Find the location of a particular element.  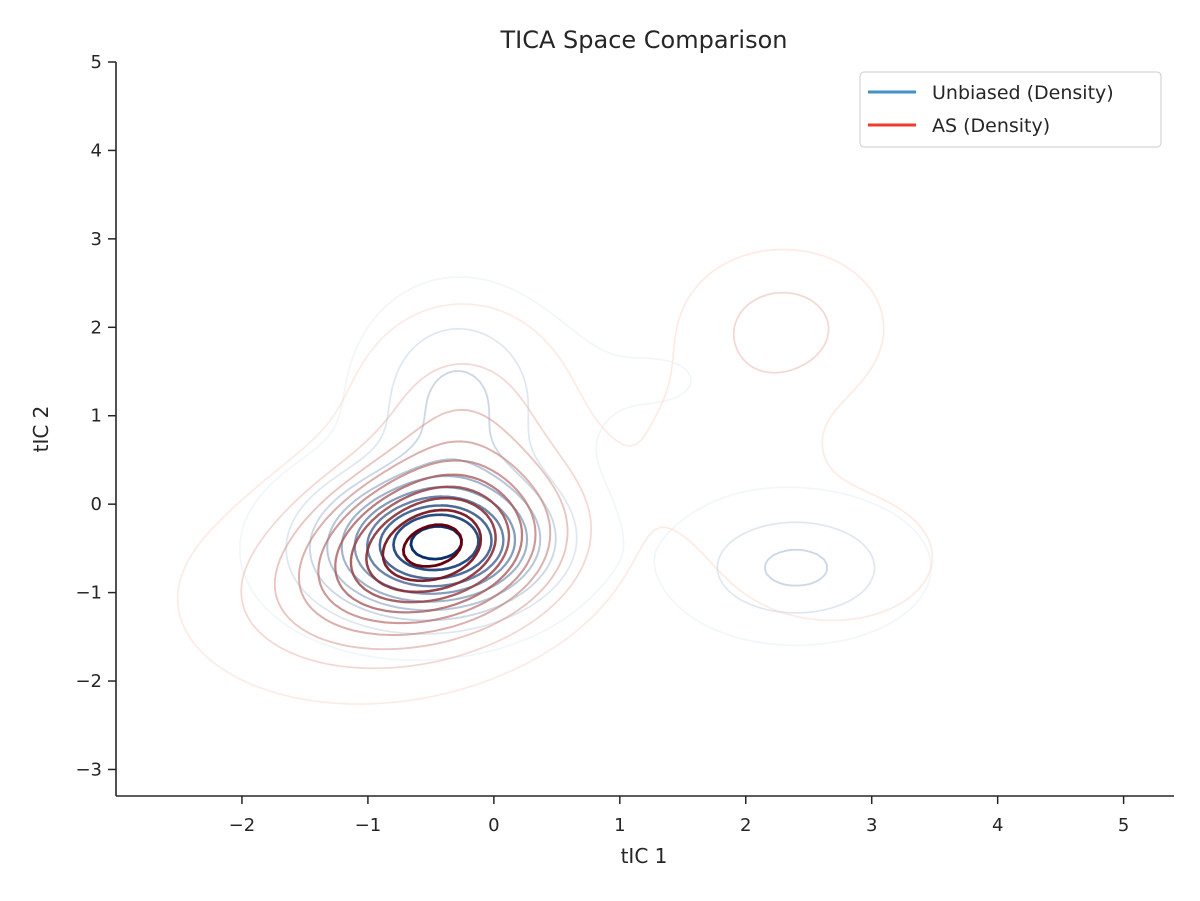

y-tick-label: 0 is located at coordinates (96, 504).